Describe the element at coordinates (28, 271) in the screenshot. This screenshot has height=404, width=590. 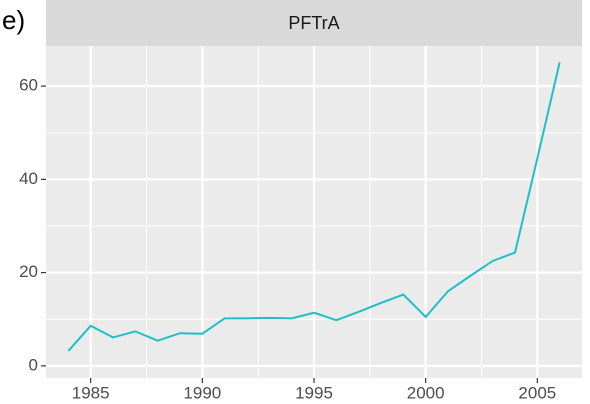
I see `y-tick-label: 20` at that location.